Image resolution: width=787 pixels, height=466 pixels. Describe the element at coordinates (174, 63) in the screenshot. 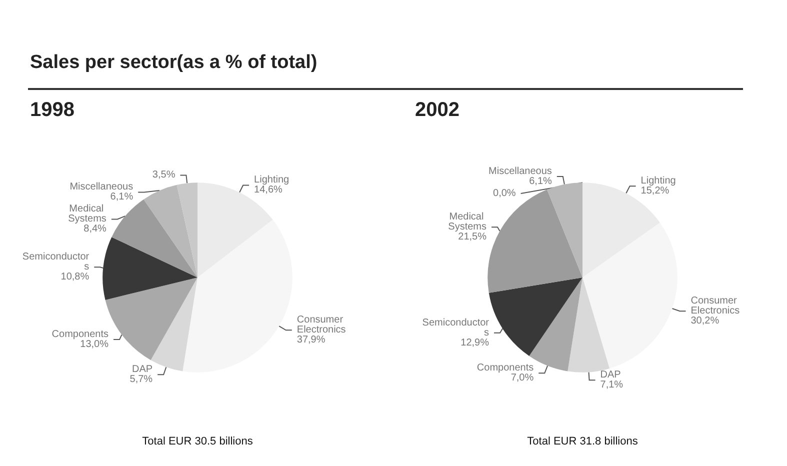

I see `chart-title: Sales per sector(as a % of total)` at that location.